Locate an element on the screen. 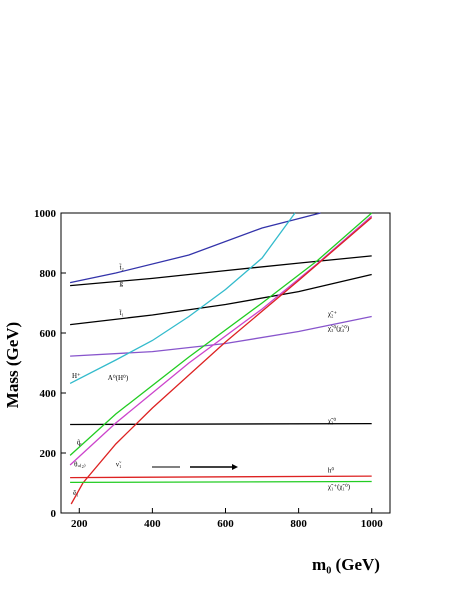 Image resolution: width=463 pixels, height=599 pixels. y-tick-label: 800 is located at coordinates (48, 274).